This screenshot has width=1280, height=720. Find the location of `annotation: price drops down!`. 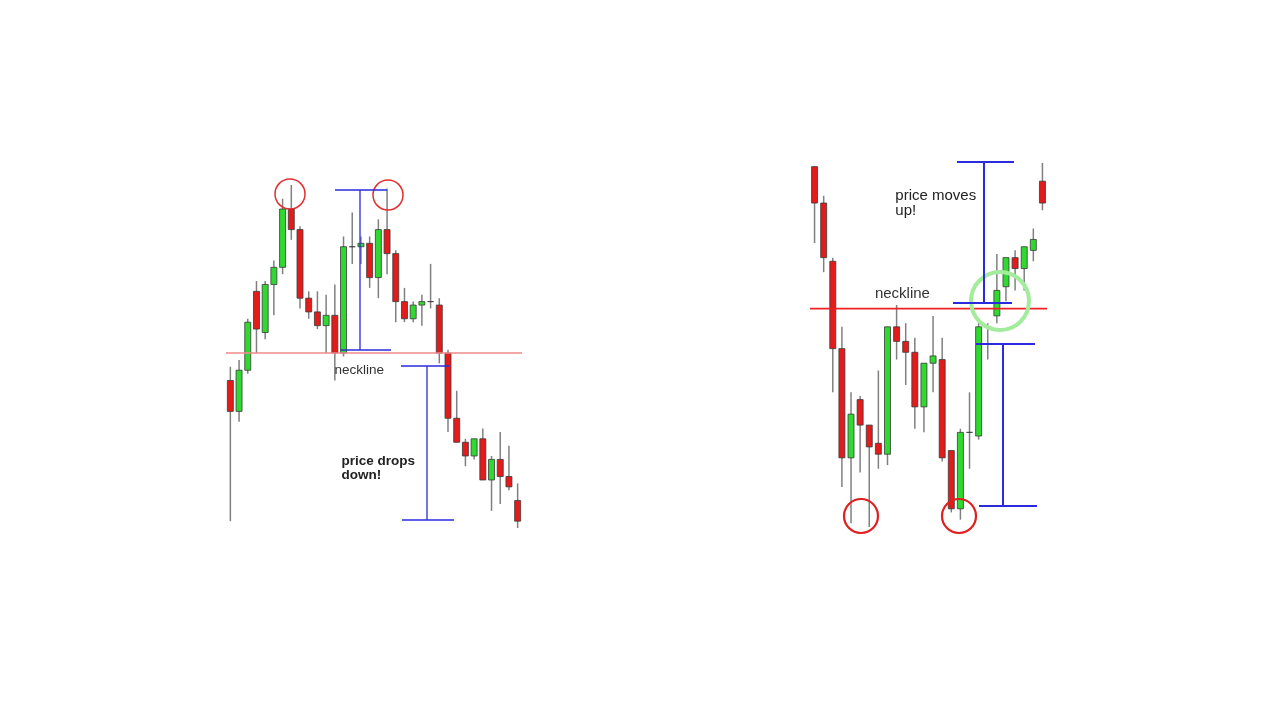

annotation: price drops down! is located at coordinates (378, 467).